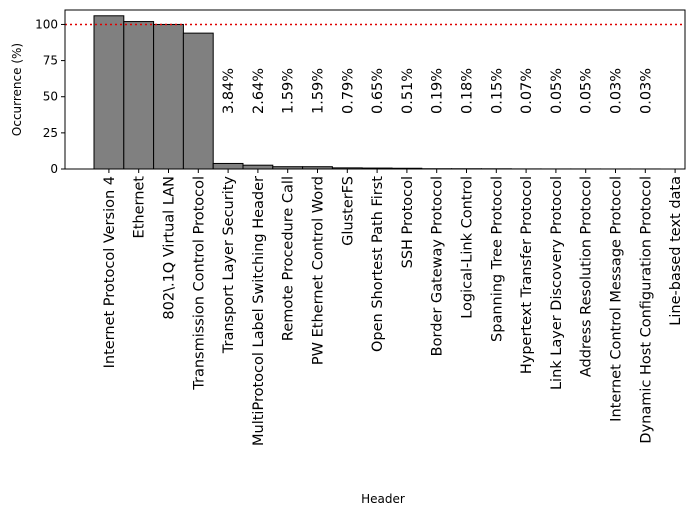 The width and height of the screenshot is (695, 517). I want to click on y-axis-title: Occurrence (%), so click(17, 89).